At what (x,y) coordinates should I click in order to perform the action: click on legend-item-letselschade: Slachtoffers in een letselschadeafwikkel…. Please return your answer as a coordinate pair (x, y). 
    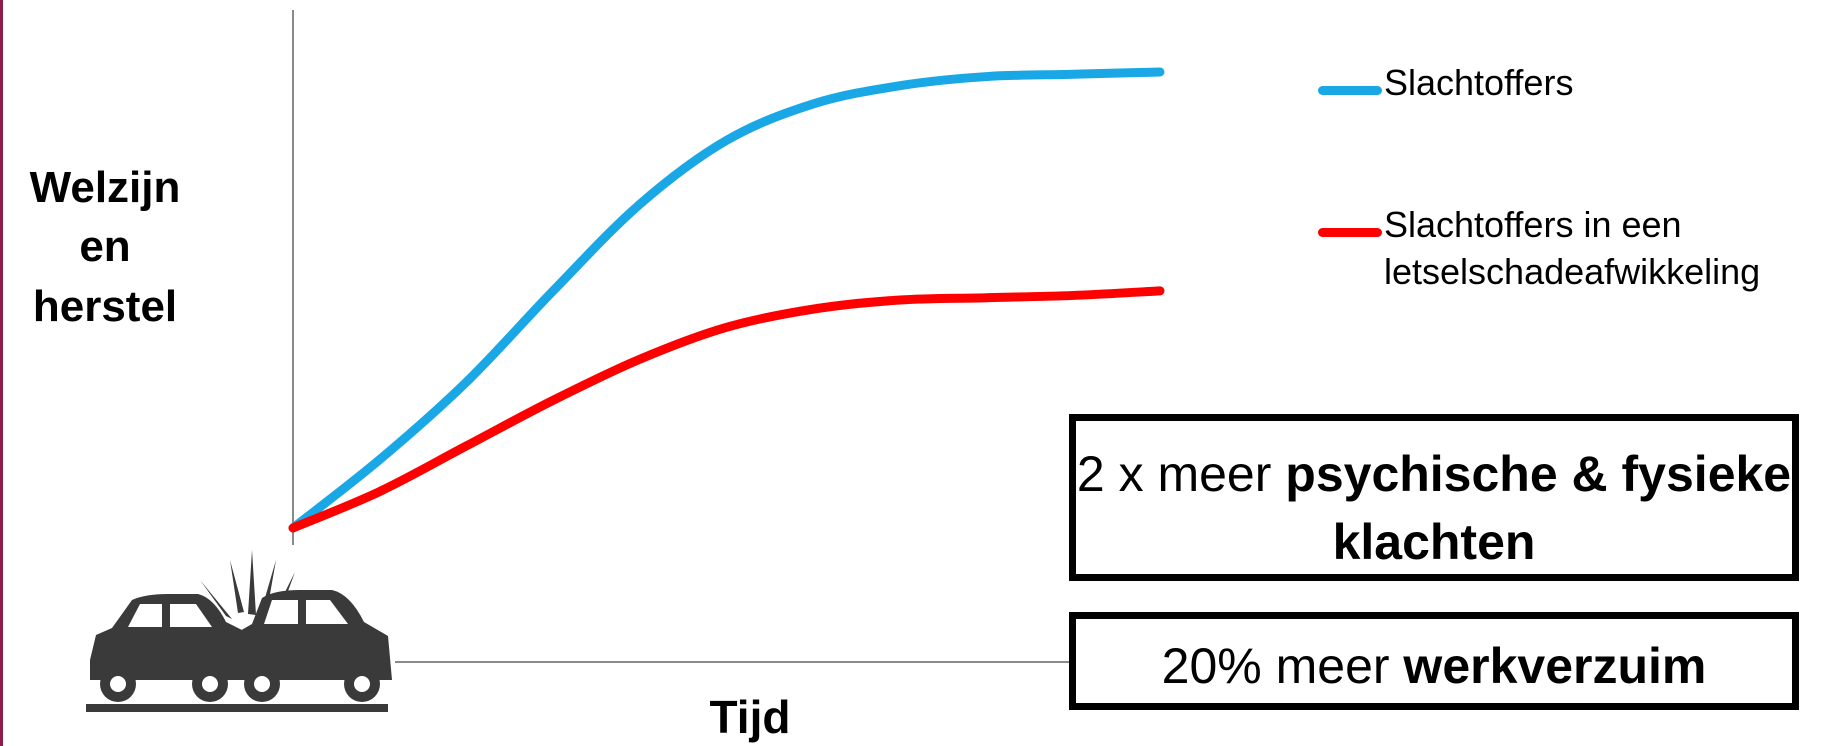
    Looking at the image, I should click on (1539, 249).